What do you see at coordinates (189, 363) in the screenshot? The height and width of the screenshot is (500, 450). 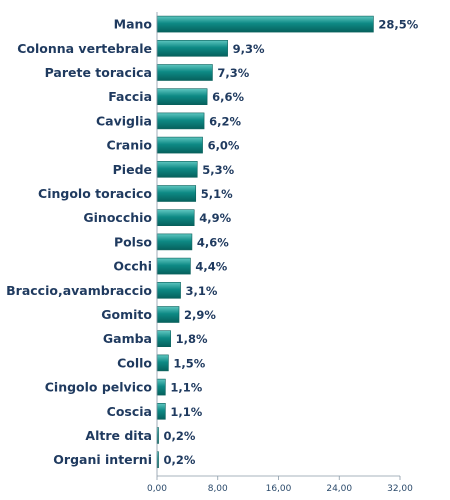 I see `value-label: 1,5%` at bounding box center [189, 363].